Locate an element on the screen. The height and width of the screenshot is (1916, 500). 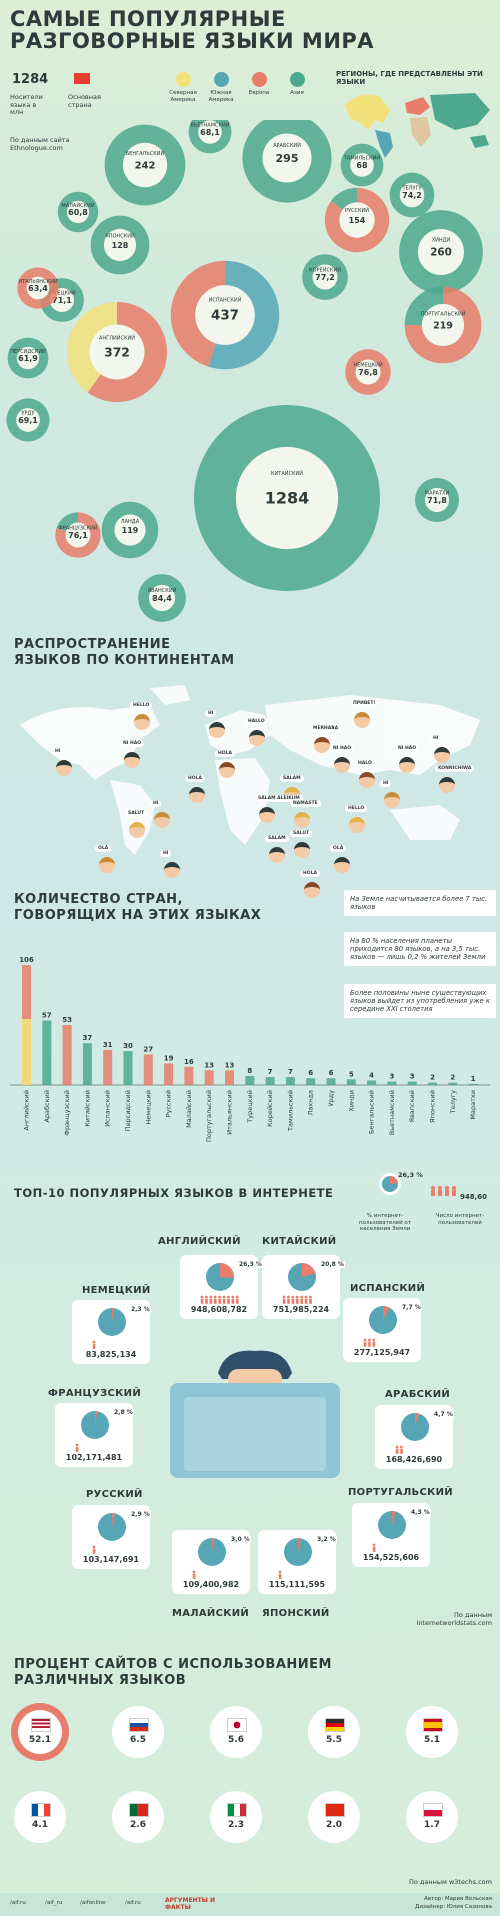
internet-pct: 4,3 % is located at coordinates (420, 1512).